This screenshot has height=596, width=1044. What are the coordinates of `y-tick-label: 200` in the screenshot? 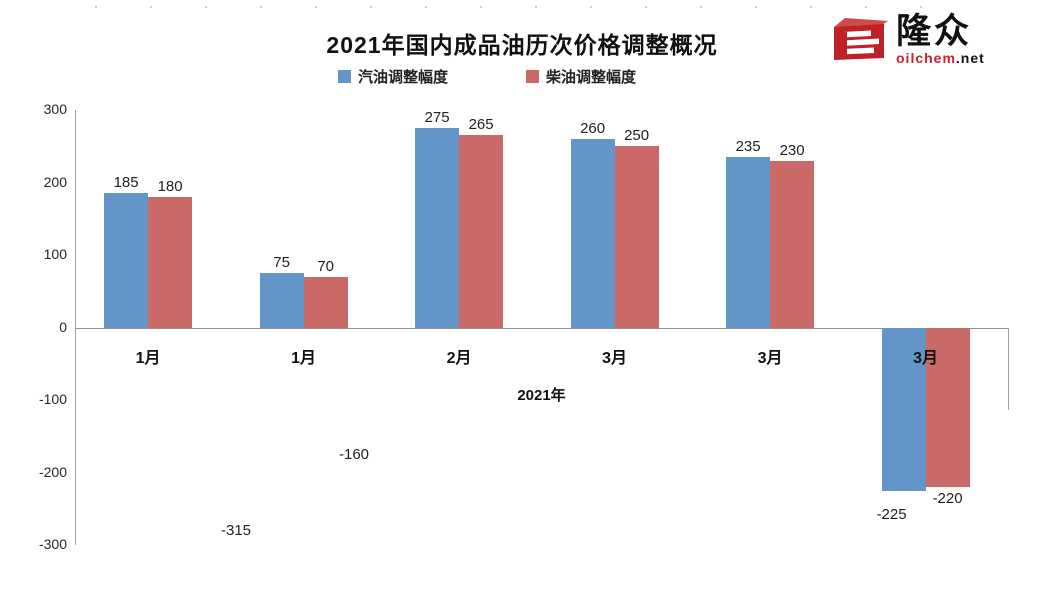 It's located at (55, 181).